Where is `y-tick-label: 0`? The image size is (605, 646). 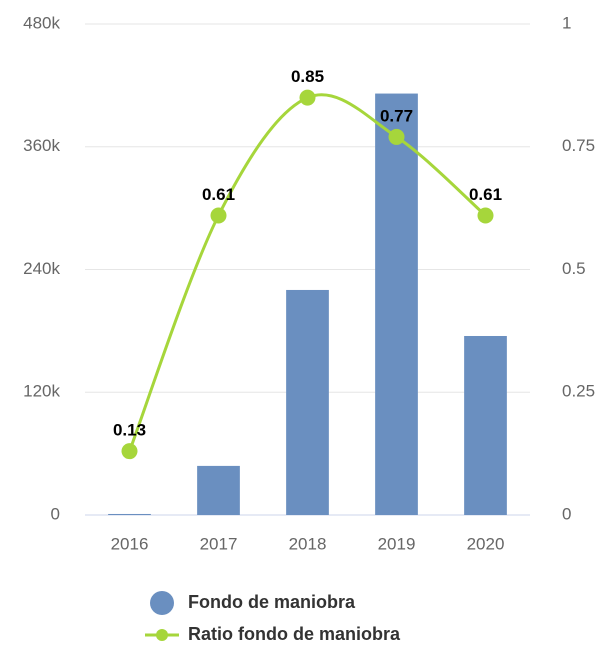
y-tick-label: 0 is located at coordinates (55, 513).